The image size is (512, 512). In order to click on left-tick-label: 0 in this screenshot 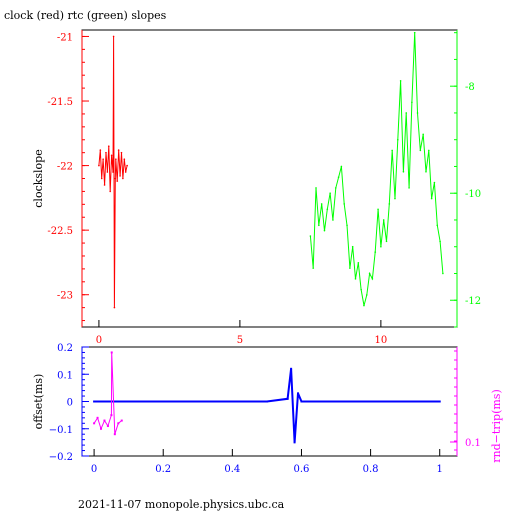, I will do `click(70, 403)`.